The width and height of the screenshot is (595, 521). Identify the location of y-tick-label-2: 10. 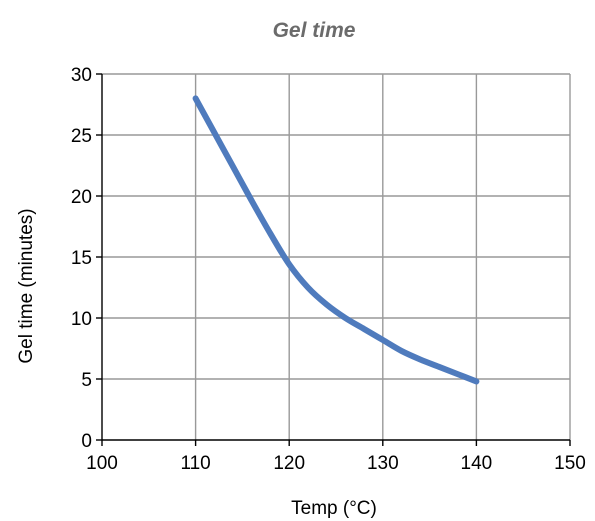
(81, 319).